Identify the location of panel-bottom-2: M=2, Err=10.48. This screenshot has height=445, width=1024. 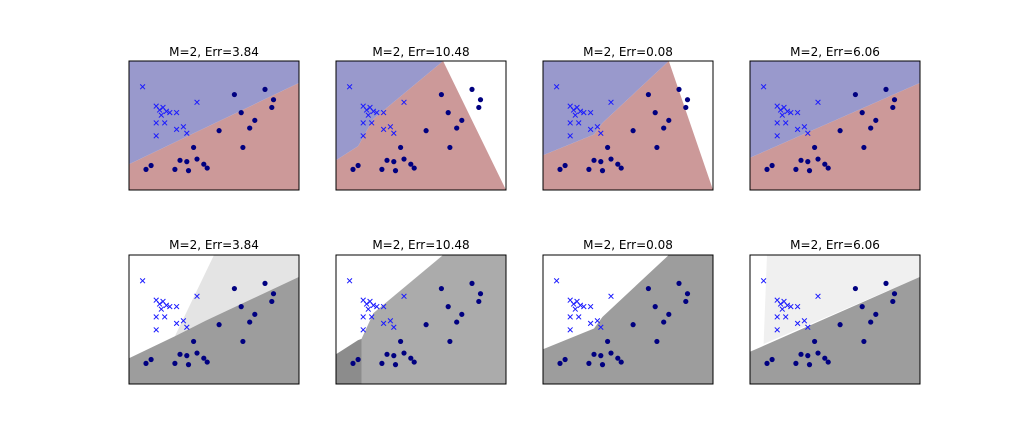
(421, 311).